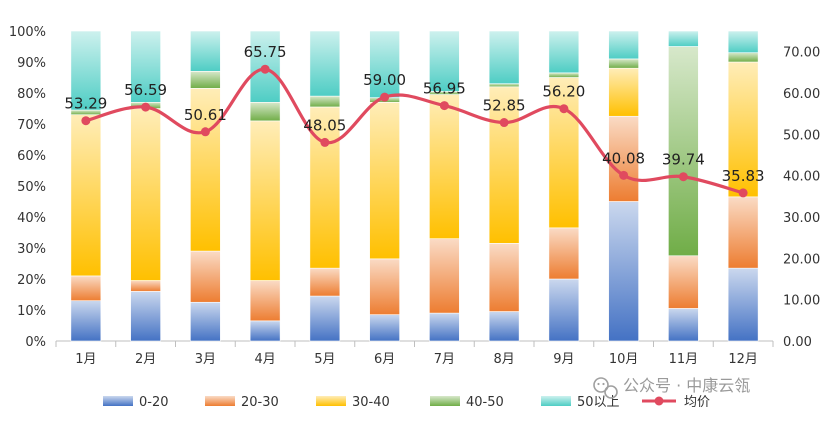 Image resolution: width=830 pixels, height=427 pixels. Describe the element at coordinates (265, 52) in the screenshot. I see `line-data-label: 65.75` at that location.